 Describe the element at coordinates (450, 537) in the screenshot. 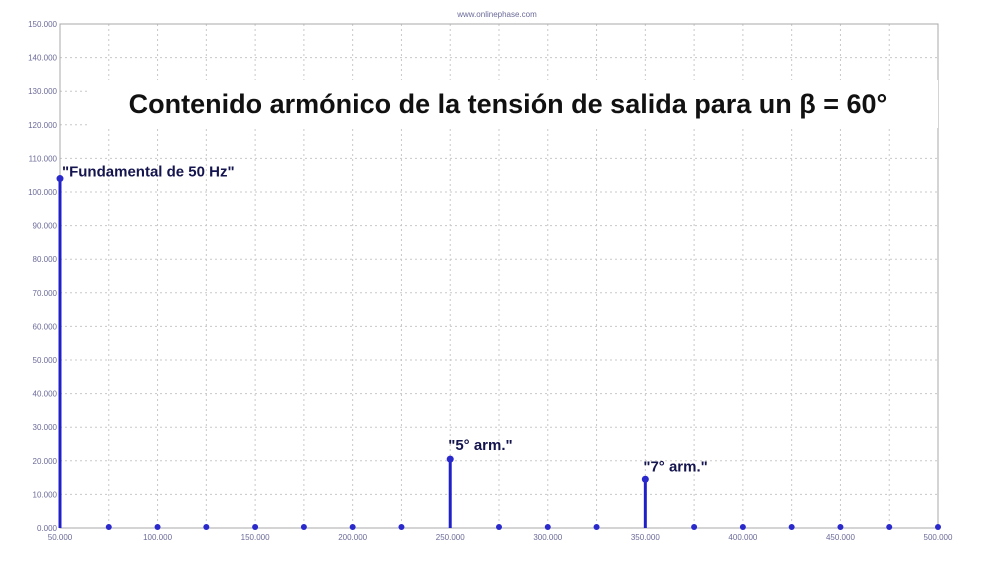

I see `x-tick-label: 250.000` at that location.